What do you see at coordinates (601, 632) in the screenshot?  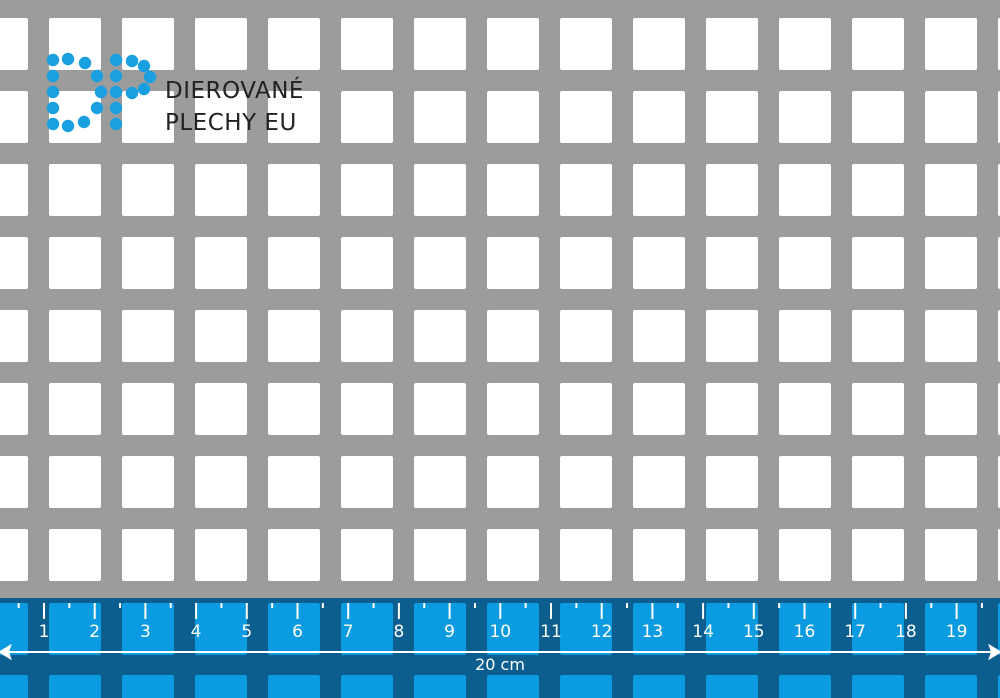 I see `ruler-label: 12` at bounding box center [601, 632].